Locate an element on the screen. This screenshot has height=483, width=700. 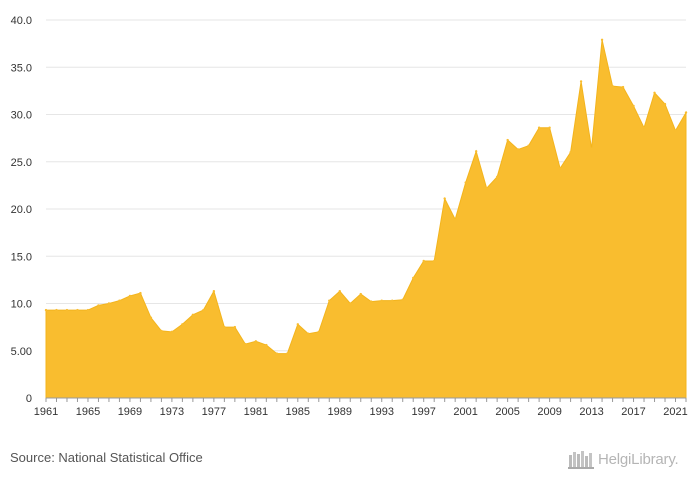
y-tick-label: 20.0 is located at coordinates (21, 210).